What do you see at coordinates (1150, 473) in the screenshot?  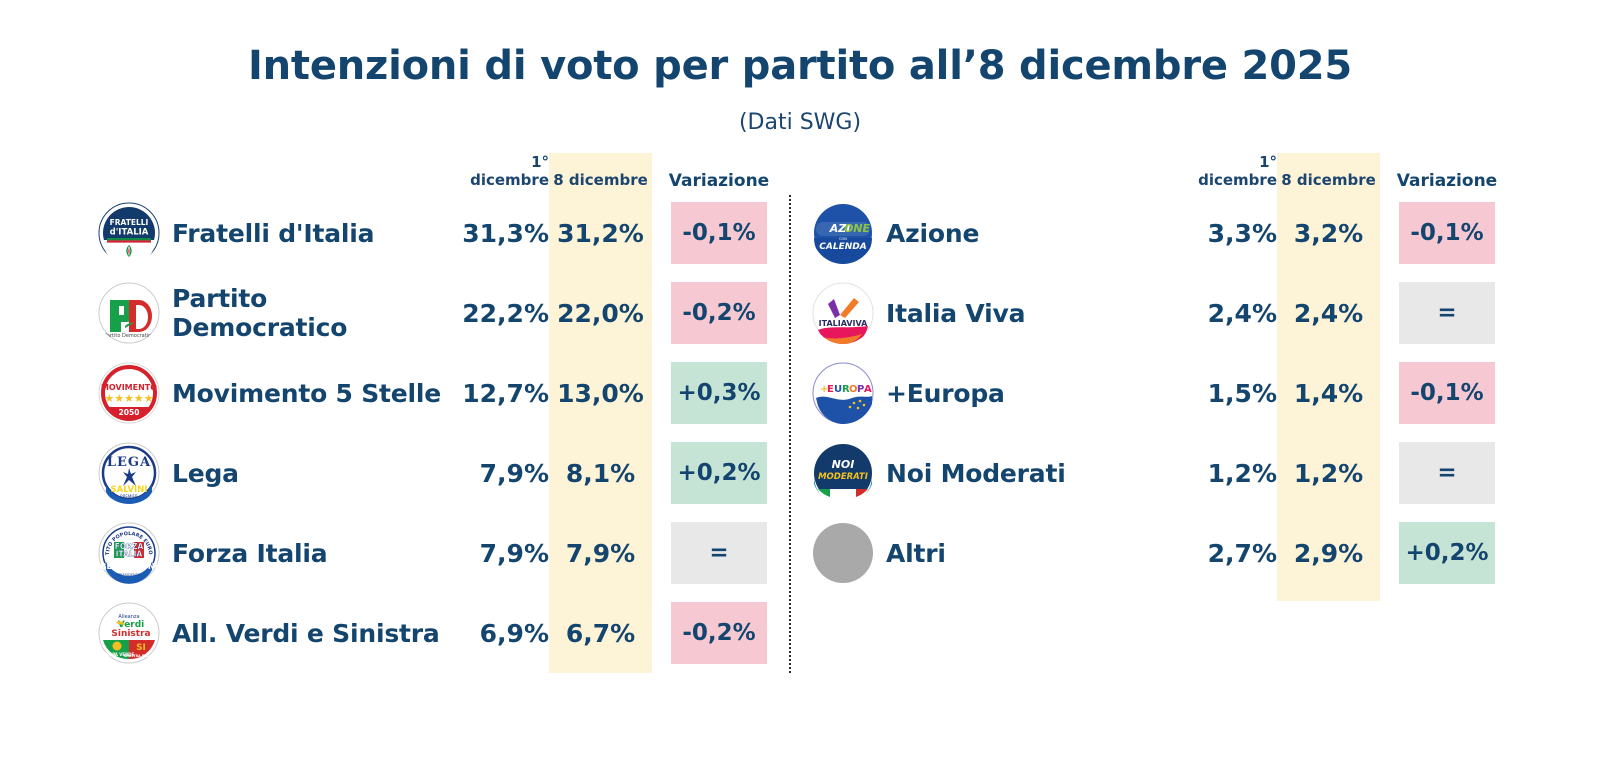 I see `table-row: NOI MODERATI Noi Moderati 1,2% 1,2% =` at bounding box center [1150, 473].